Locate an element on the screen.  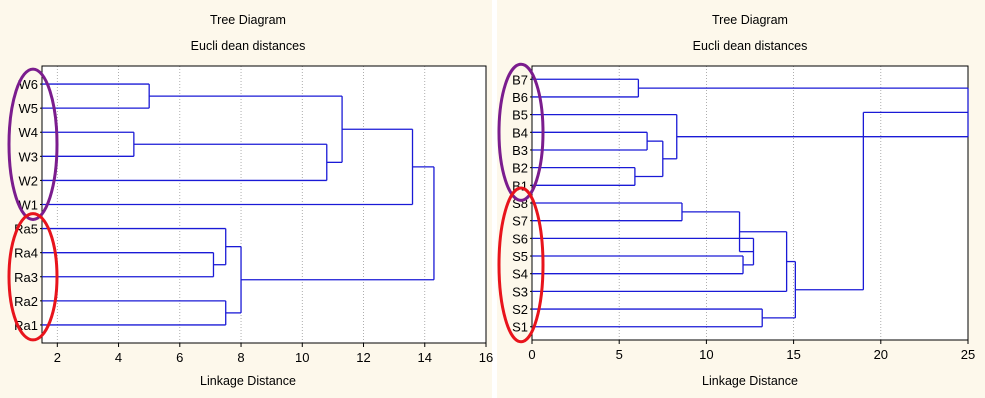
x-tick-label: 20 is located at coordinates (881, 354).